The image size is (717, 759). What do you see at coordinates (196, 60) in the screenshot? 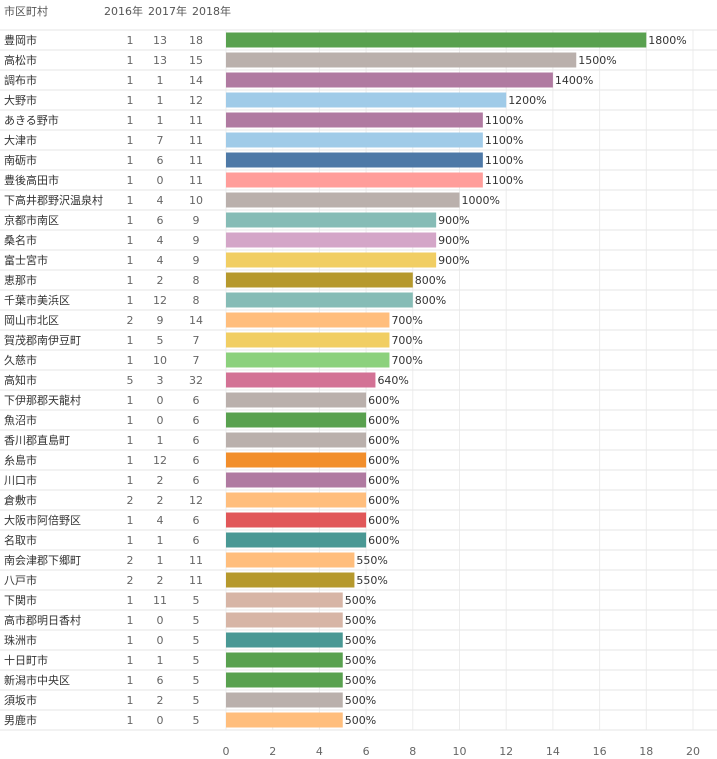
I see `row-2018-value: 15` at bounding box center [196, 60].